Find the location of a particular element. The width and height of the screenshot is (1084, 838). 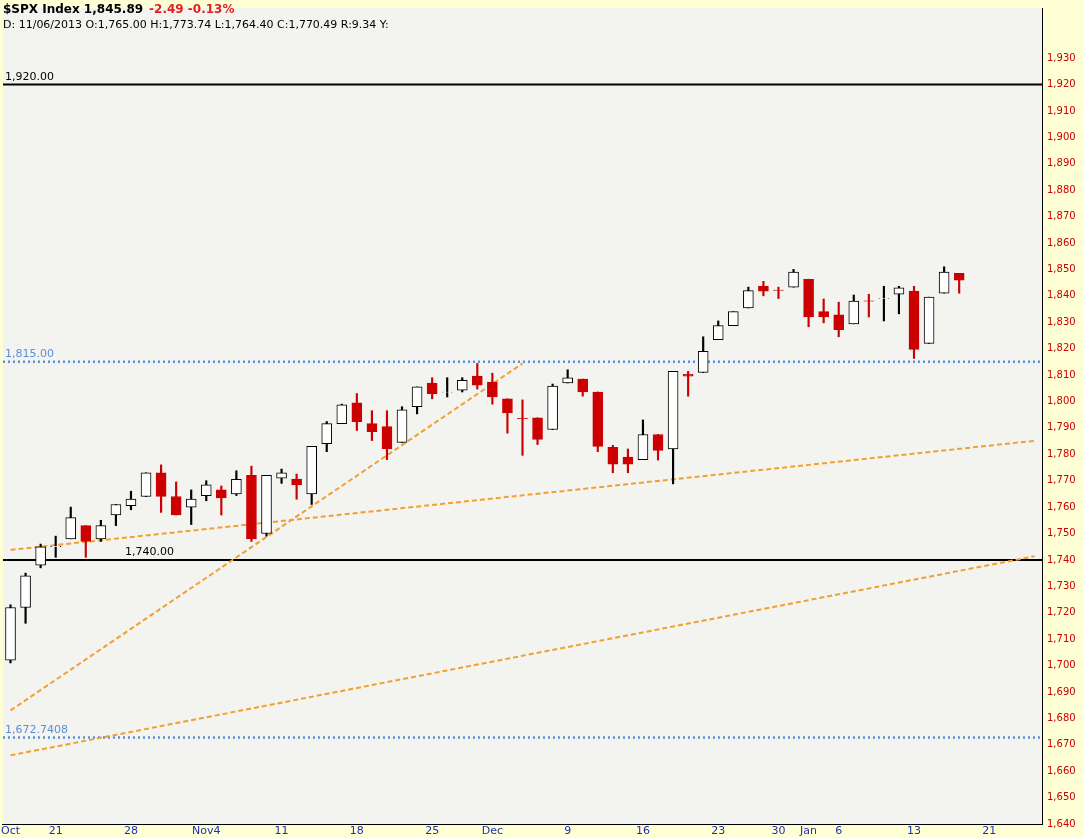

x-tick-label: 9 is located at coordinates (568, 831).